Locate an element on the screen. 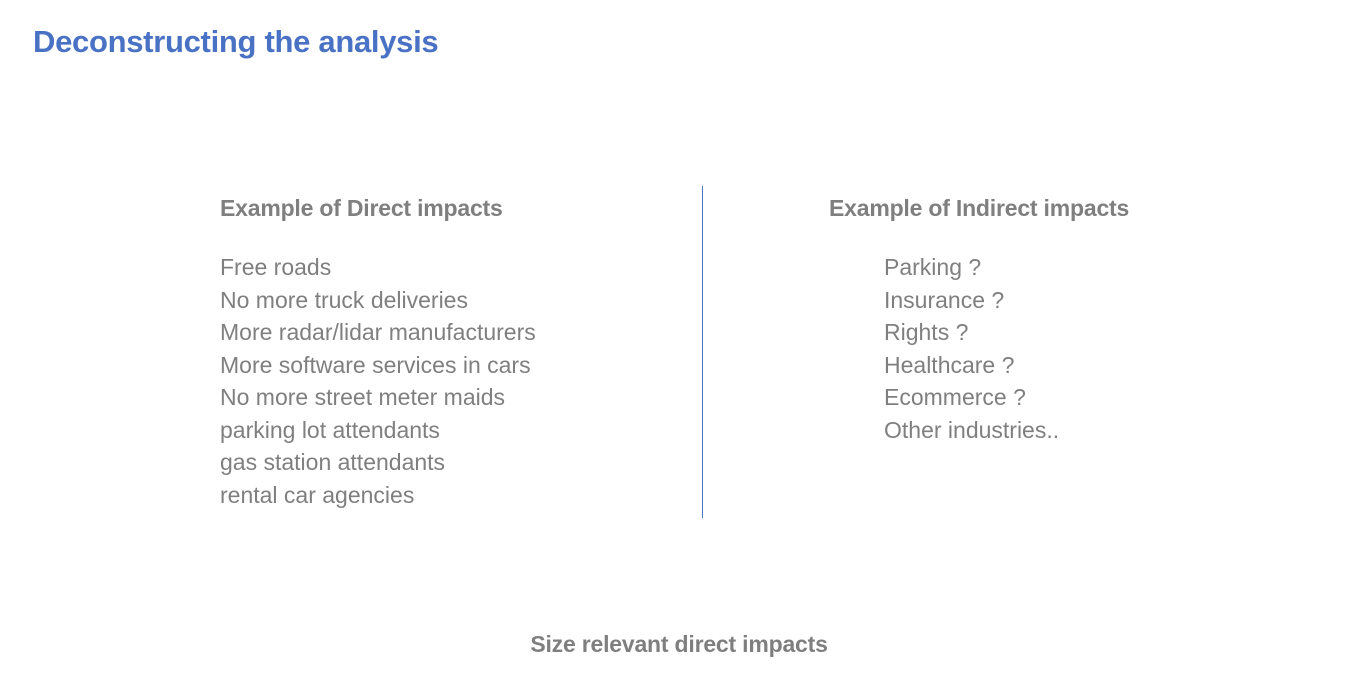 Image resolution: width=1358 pixels, height=697 pixels. list-item: rental car agencies is located at coordinates (317, 494).